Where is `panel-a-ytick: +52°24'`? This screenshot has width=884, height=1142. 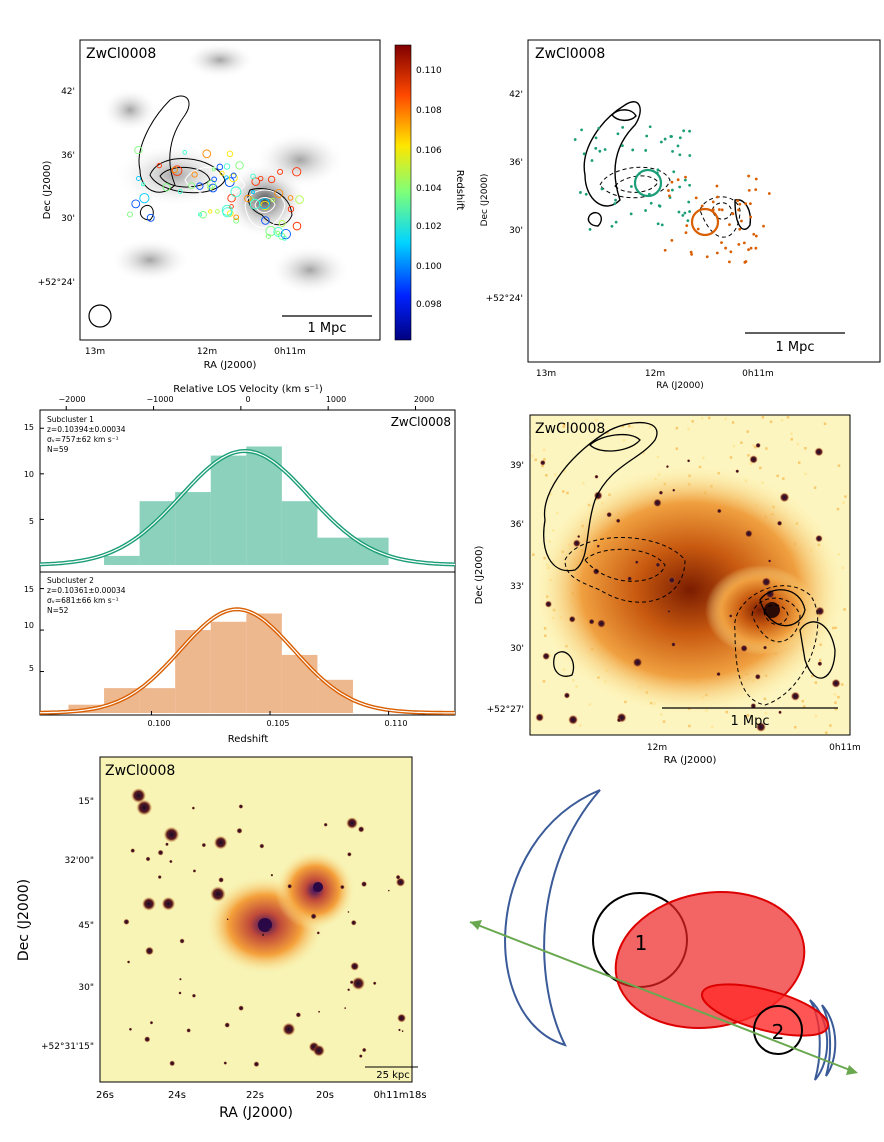
panel-a-ytick: +52°24' is located at coordinates (56, 283).